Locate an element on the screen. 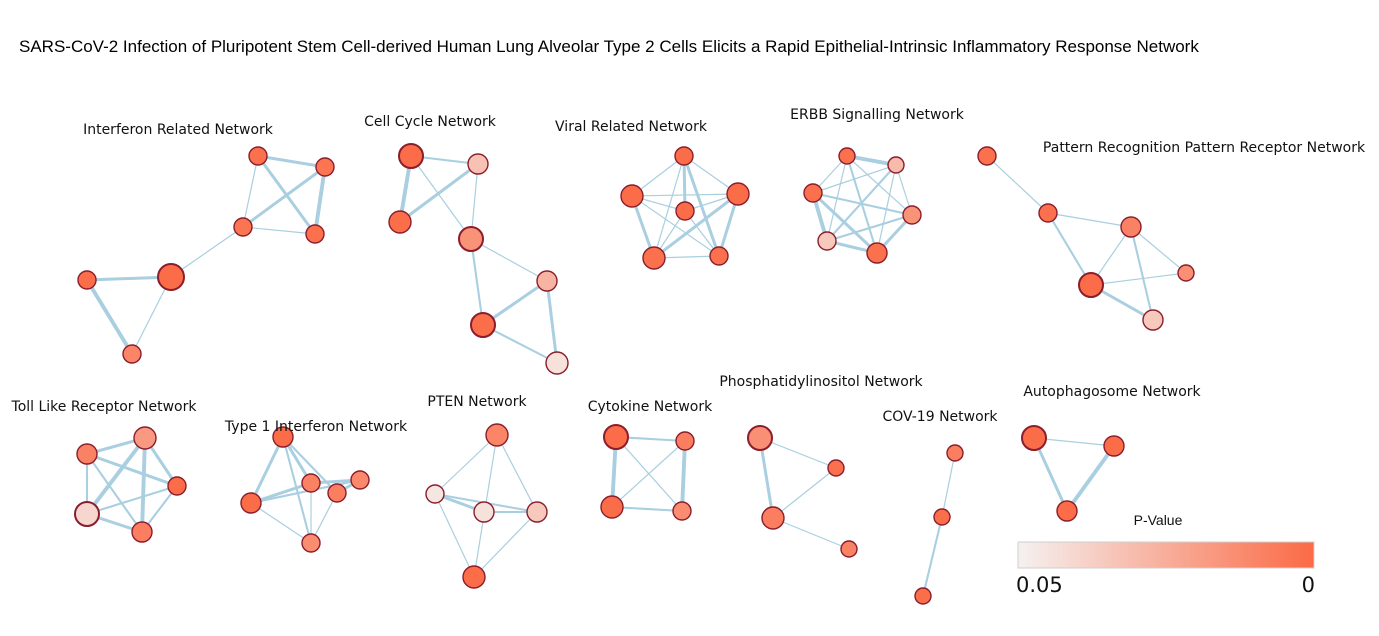 Image resolution: width=1379 pixels, height=636 pixels. network-2-label: Cell Cycle Network is located at coordinates (430, 122).